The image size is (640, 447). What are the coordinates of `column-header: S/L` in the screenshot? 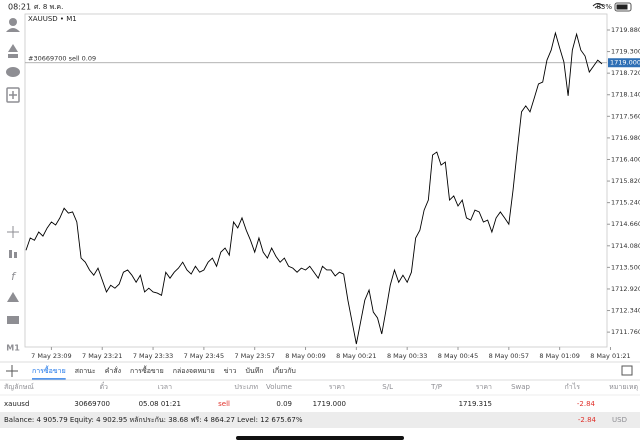 It's located at (387, 387).